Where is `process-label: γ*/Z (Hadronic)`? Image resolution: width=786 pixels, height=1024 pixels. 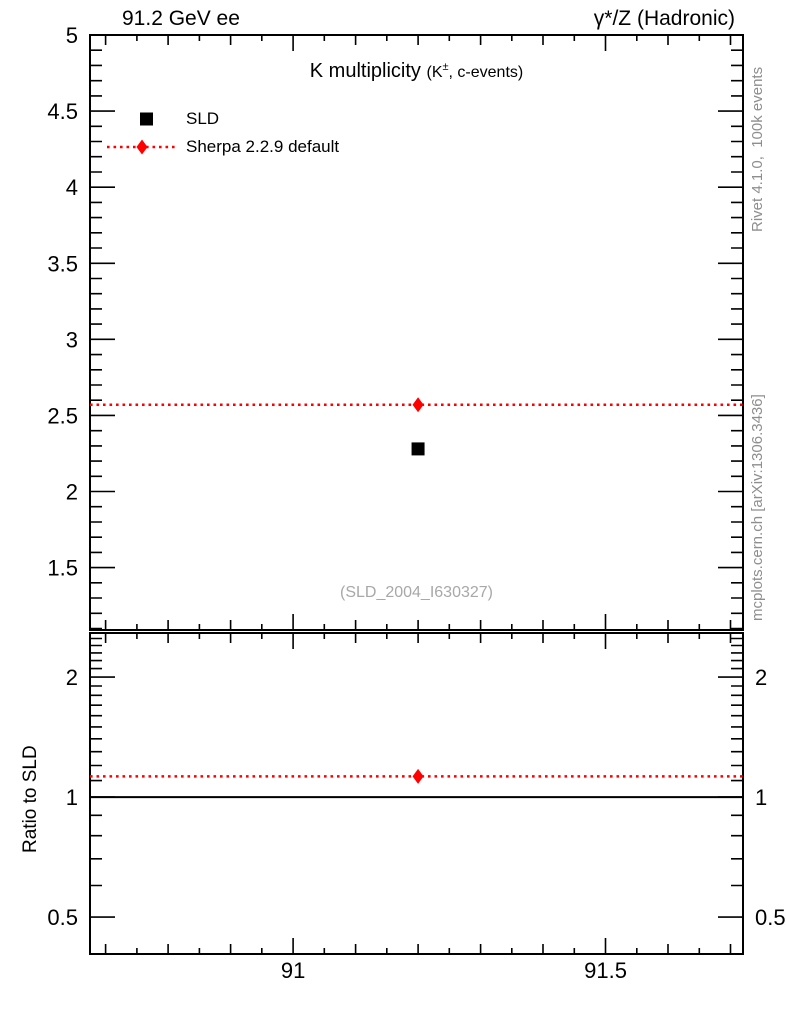
process-label: γ*/Z (Hadronic) is located at coordinates (664, 18).